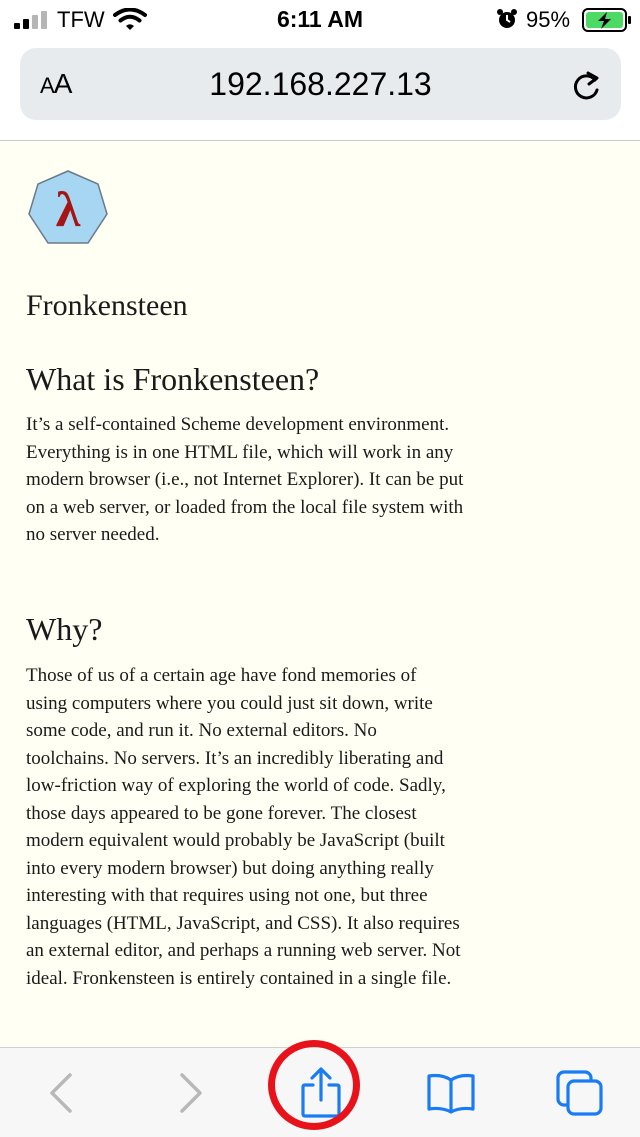 The width and height of the screenshot is (640, 1137). Describe the element at coordinates (56, 83) in the screenshot. I see `text-size-button: AA` at that location.